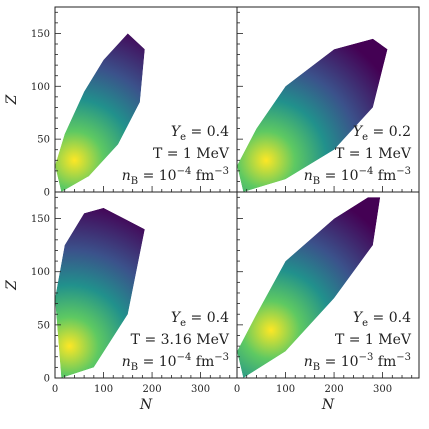 The width and height of the screenshot is (429, 429). Describe the element at coordinates (357, 362) in the screenshot. I see `annotation-line: nB = 10−3 fm−3` at that location.